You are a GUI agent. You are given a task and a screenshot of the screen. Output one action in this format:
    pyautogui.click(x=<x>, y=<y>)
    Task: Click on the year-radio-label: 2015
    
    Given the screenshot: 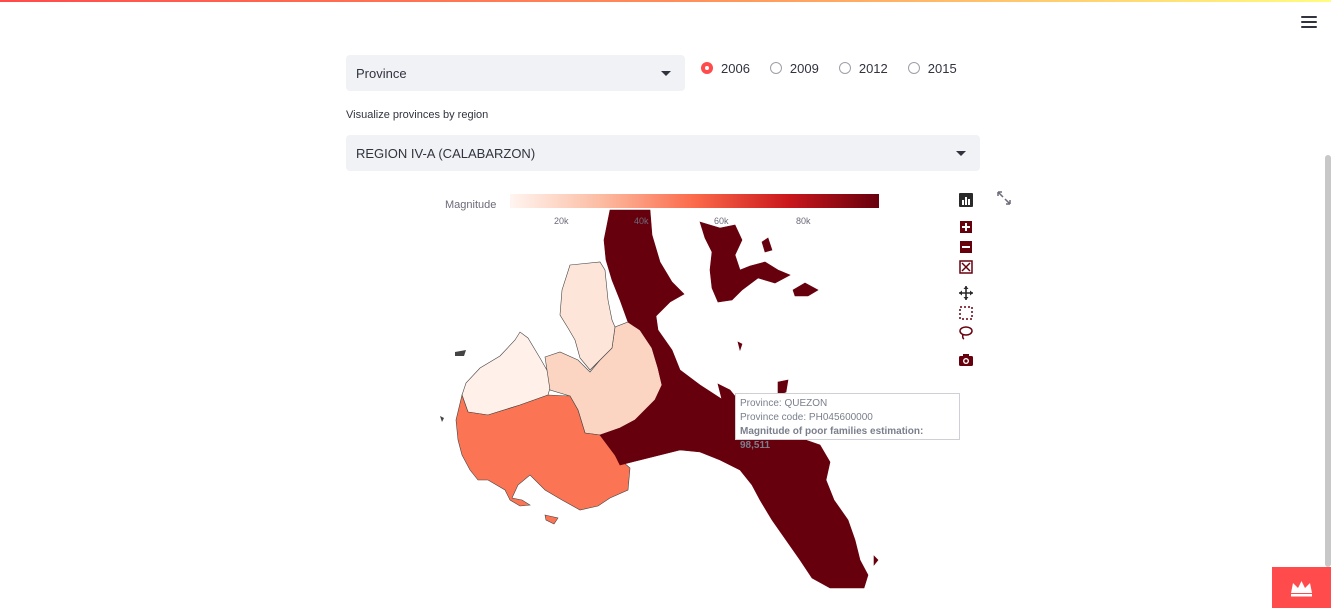 What is the action you would take?
    pyautogui.click(x=942, y=68)
    